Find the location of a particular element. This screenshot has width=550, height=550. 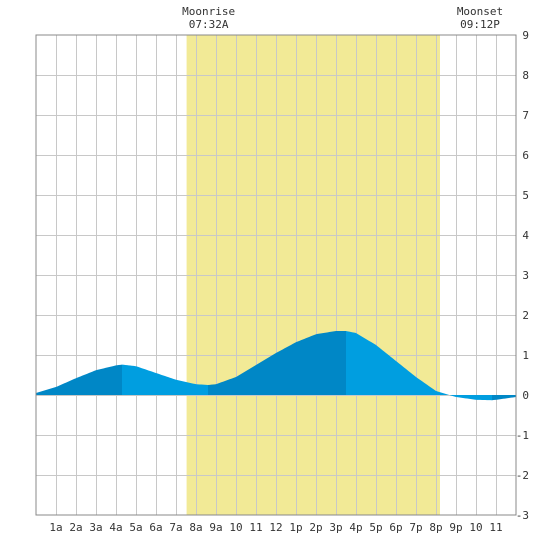

x-tick-label: 8a is located at coordinates (195, 527).